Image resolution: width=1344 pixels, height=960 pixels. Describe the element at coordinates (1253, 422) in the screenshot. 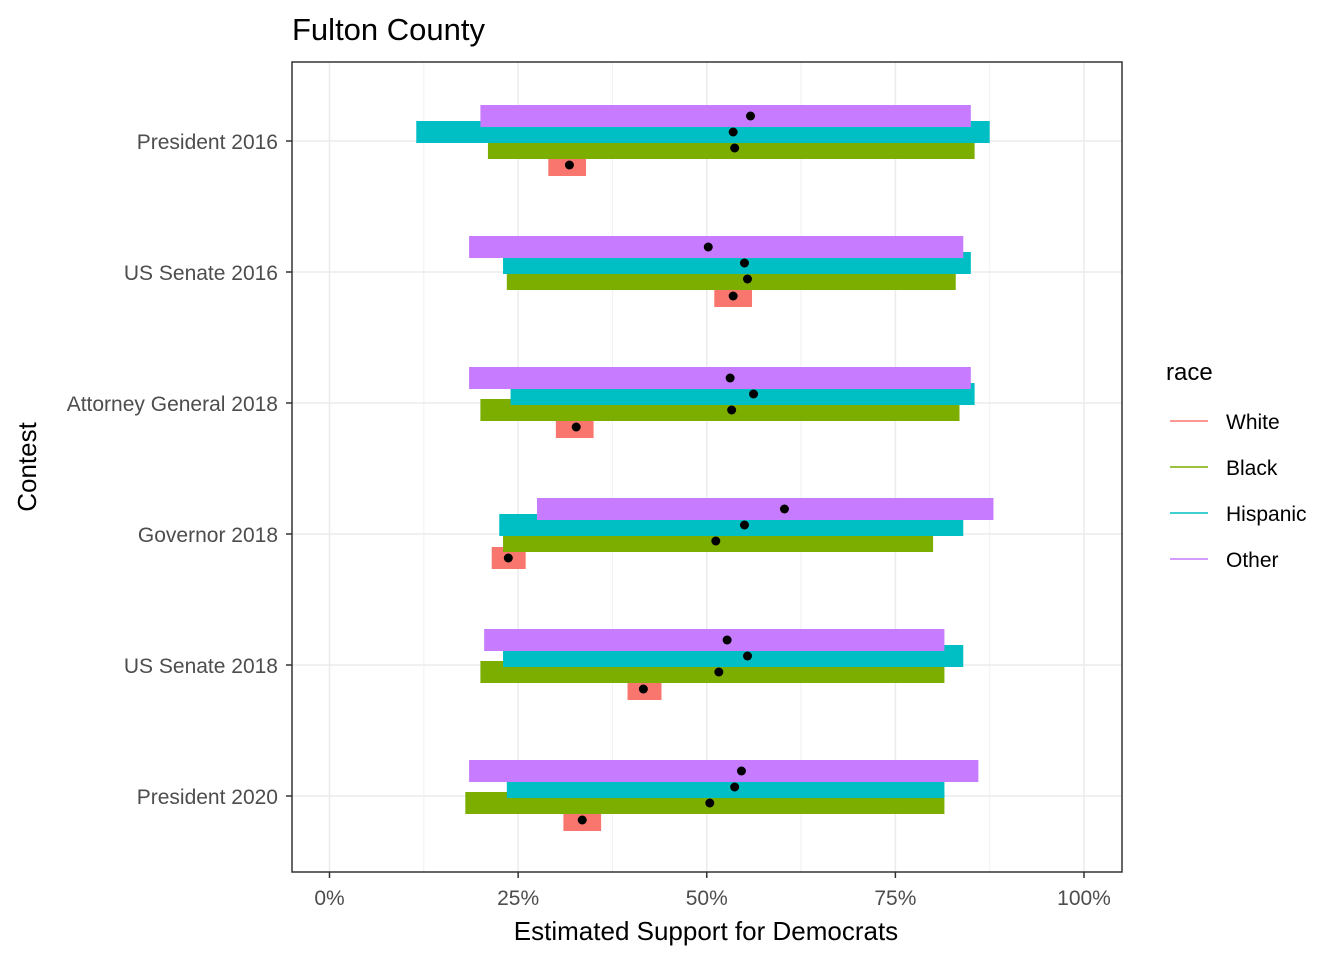

I see `legend-label: White` at that location.